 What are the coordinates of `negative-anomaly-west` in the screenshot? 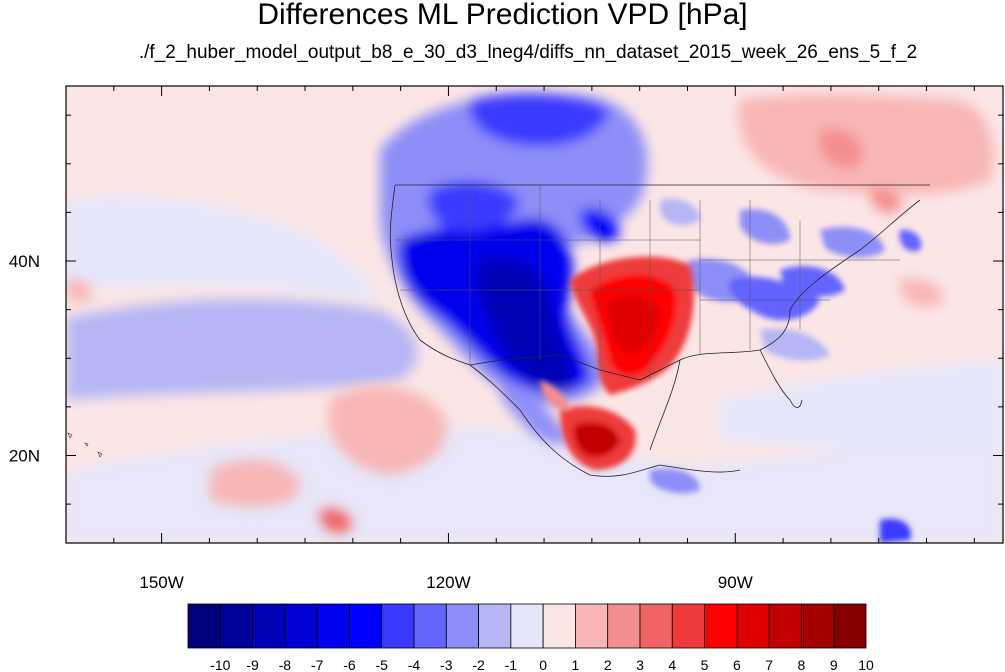 It's located at (514, 268).